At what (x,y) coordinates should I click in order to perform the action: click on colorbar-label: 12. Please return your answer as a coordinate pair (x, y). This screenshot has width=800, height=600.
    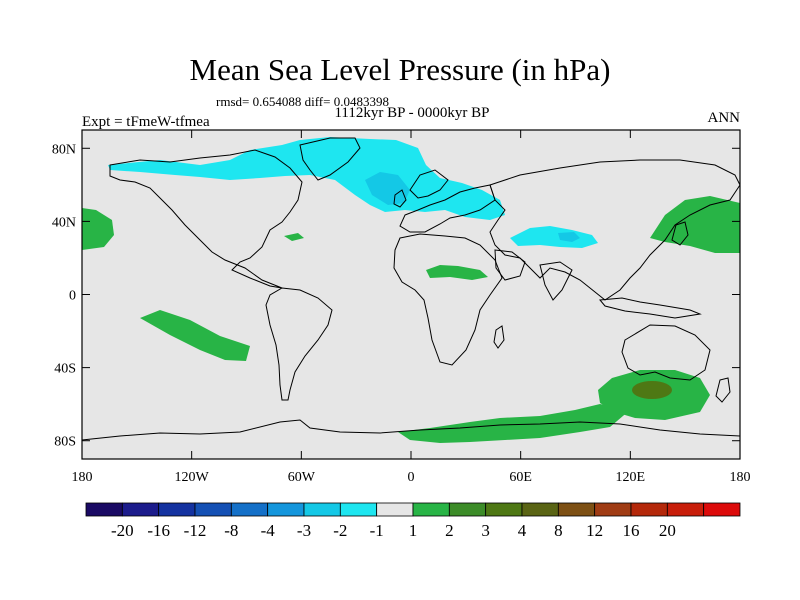
    Looking at the image, I should click on (594, 530).